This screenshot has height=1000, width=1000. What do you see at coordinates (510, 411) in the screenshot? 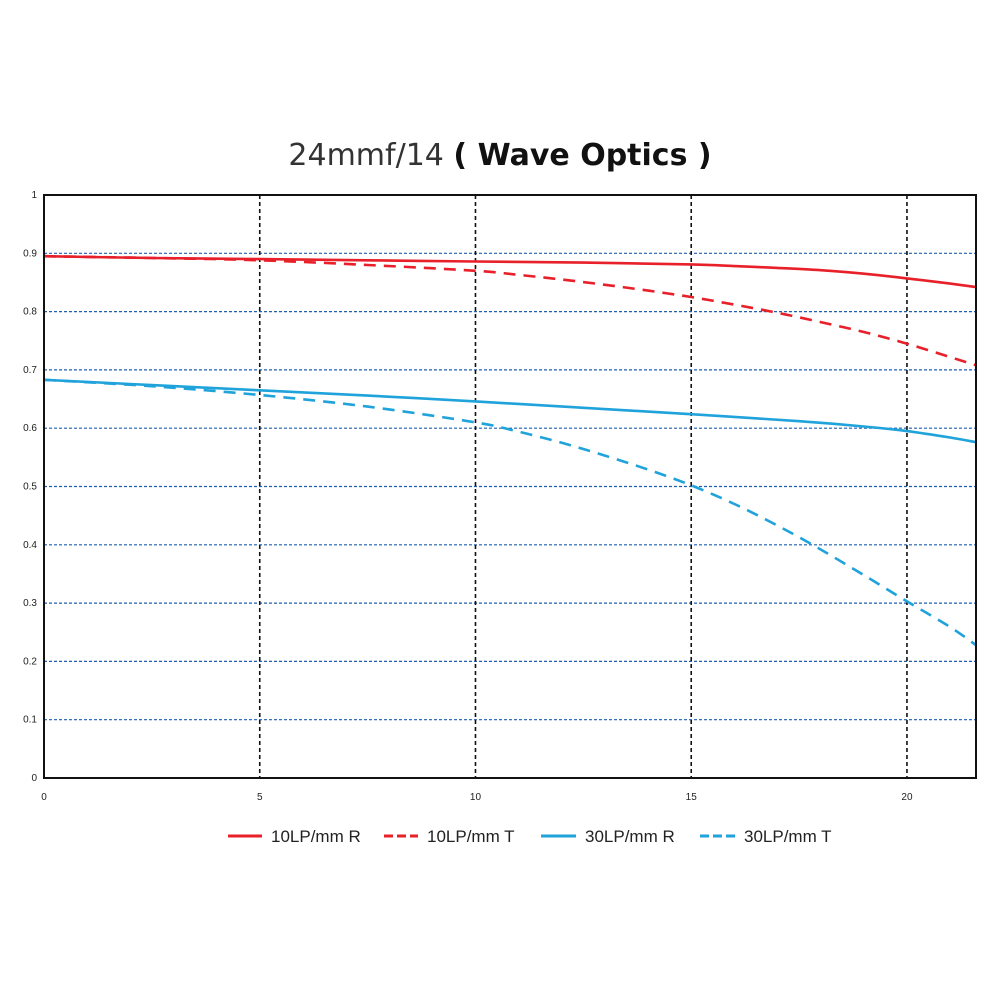
I see `series-line-30lp-mm-r` at bounding box center [510, 411].